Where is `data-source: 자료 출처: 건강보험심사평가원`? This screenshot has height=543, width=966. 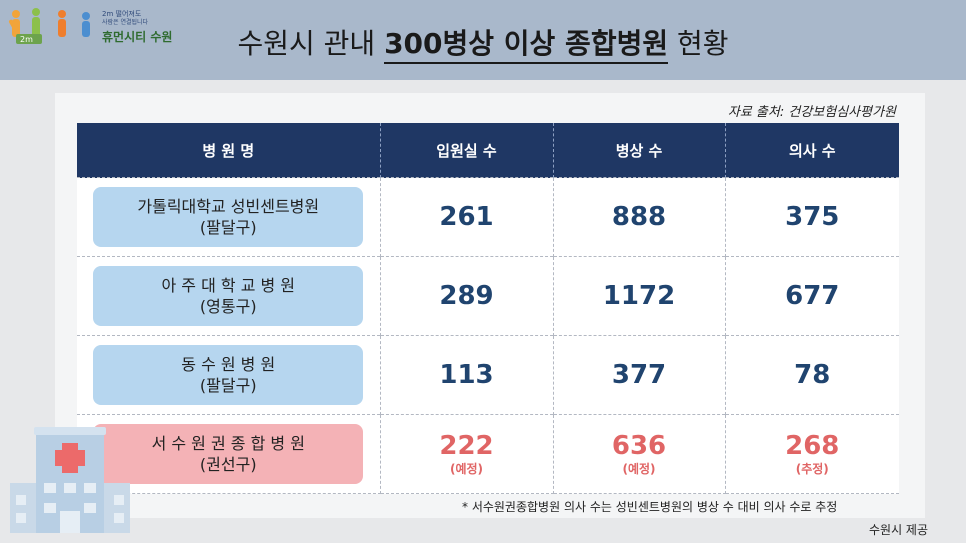 data-source: 자료 출처: 건강보험심사평가원 is located at coordinates (811, 112).